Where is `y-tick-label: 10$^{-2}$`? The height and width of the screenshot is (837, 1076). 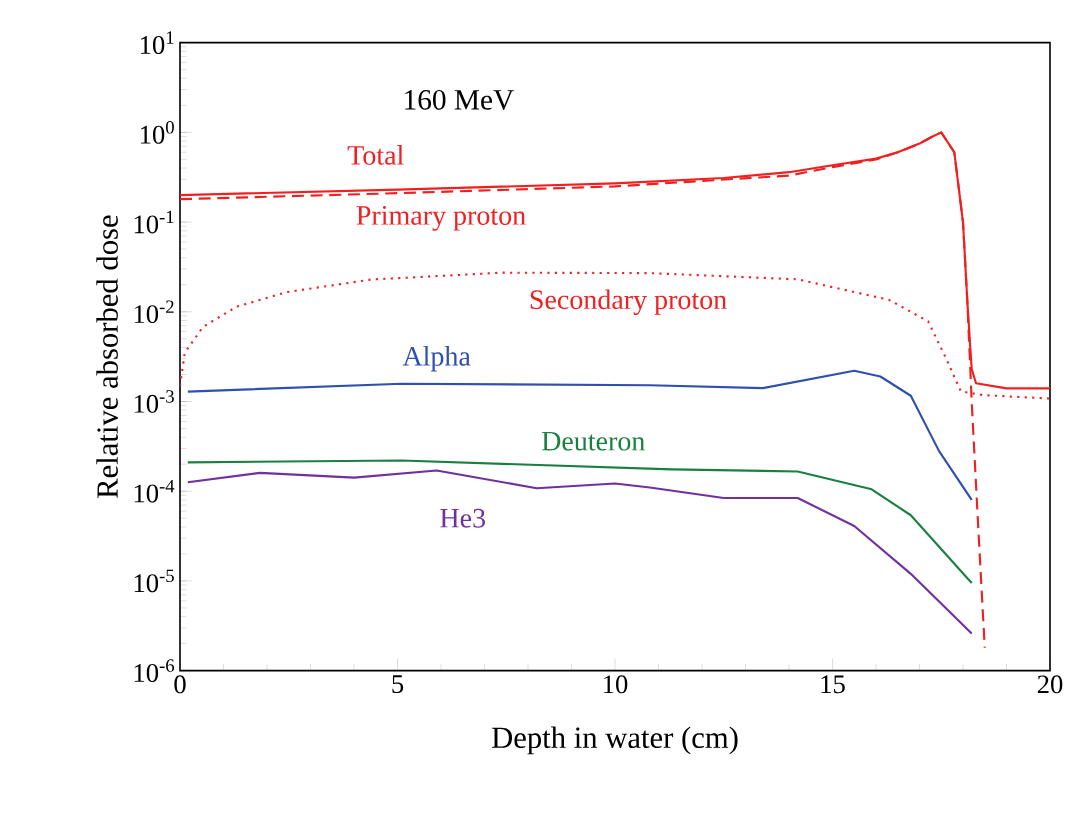 y-tick-label: 10$^{-2}$ is located at coordinates (154, 311).